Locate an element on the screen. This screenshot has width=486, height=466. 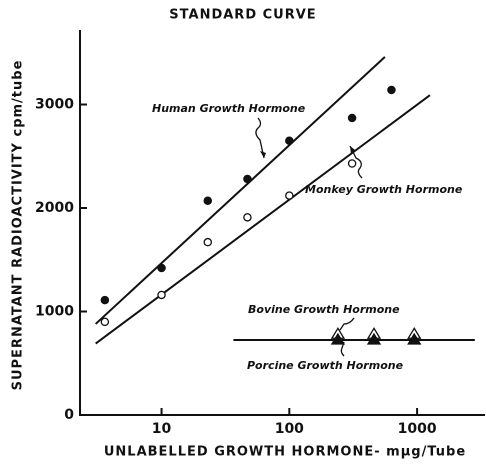
annotation: Monkey Growth Hormone is located at coordinates (384, 189).